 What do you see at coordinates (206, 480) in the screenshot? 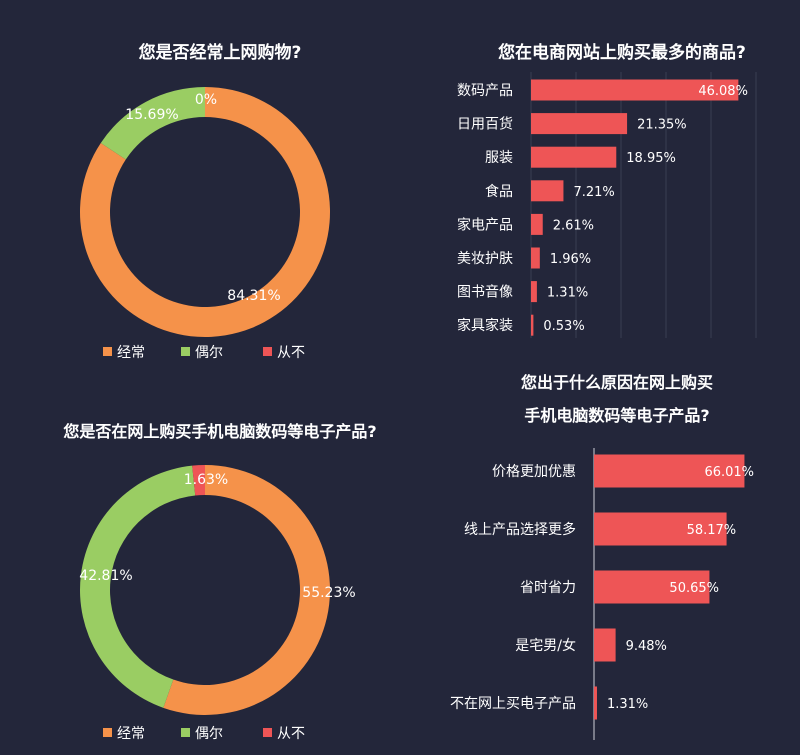
I see `slice-label: 1.63%` at bounding box center [206, 480].